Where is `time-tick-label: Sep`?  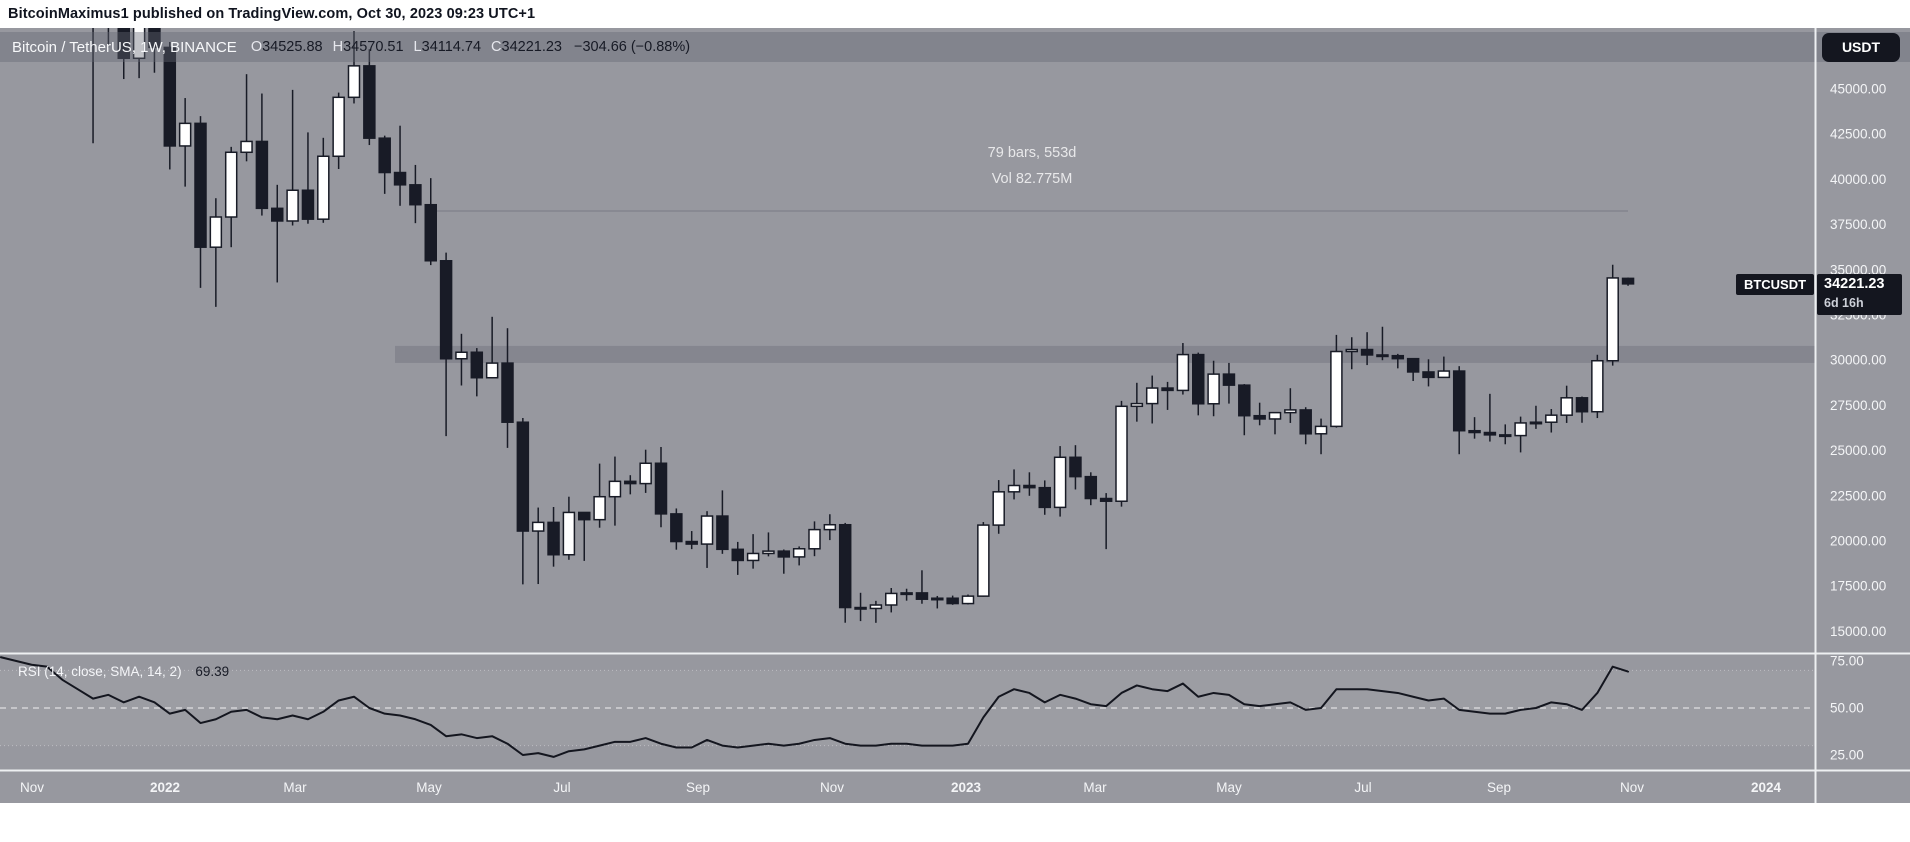 time-tick-label: Sep is located at coordinates (698, 787).